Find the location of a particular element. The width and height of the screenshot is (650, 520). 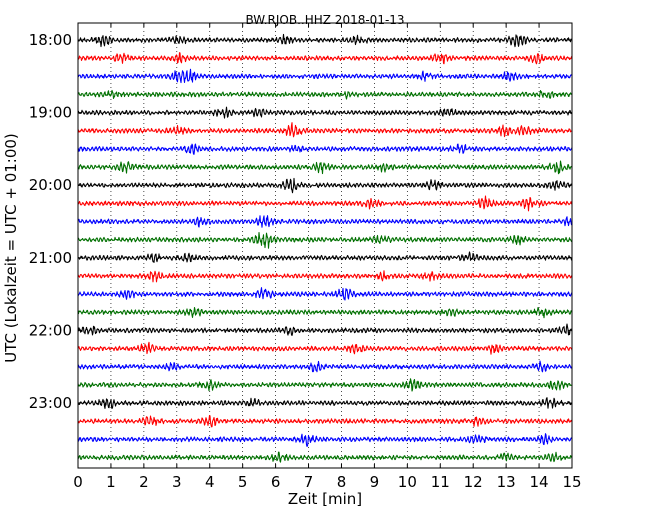

y-tick-label: 21:00 is located at coordinates (50, 258).